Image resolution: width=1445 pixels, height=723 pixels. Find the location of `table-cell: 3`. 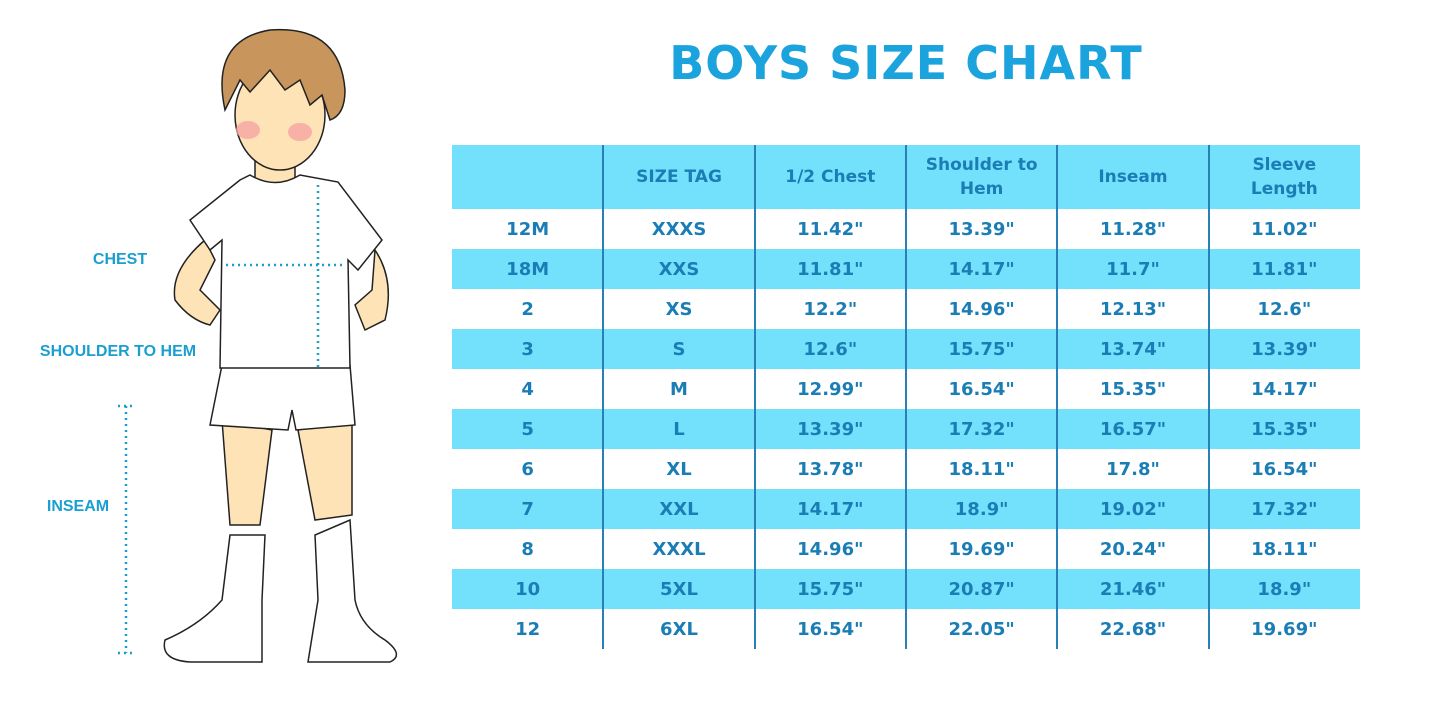

table-cell: 3 is located at coordinates (527, 349).